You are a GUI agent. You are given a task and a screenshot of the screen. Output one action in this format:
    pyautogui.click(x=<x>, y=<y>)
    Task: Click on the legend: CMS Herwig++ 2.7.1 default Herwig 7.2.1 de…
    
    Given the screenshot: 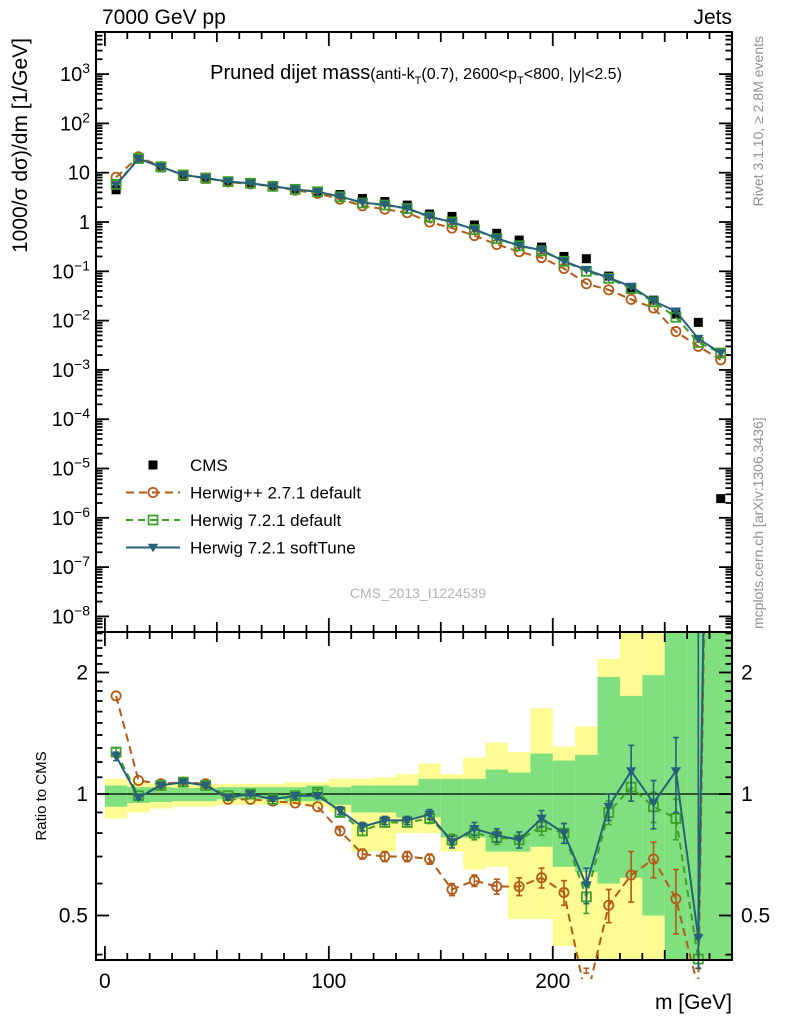 What is the action you would take?
    pyautogui.click(x=243, y=507)
    